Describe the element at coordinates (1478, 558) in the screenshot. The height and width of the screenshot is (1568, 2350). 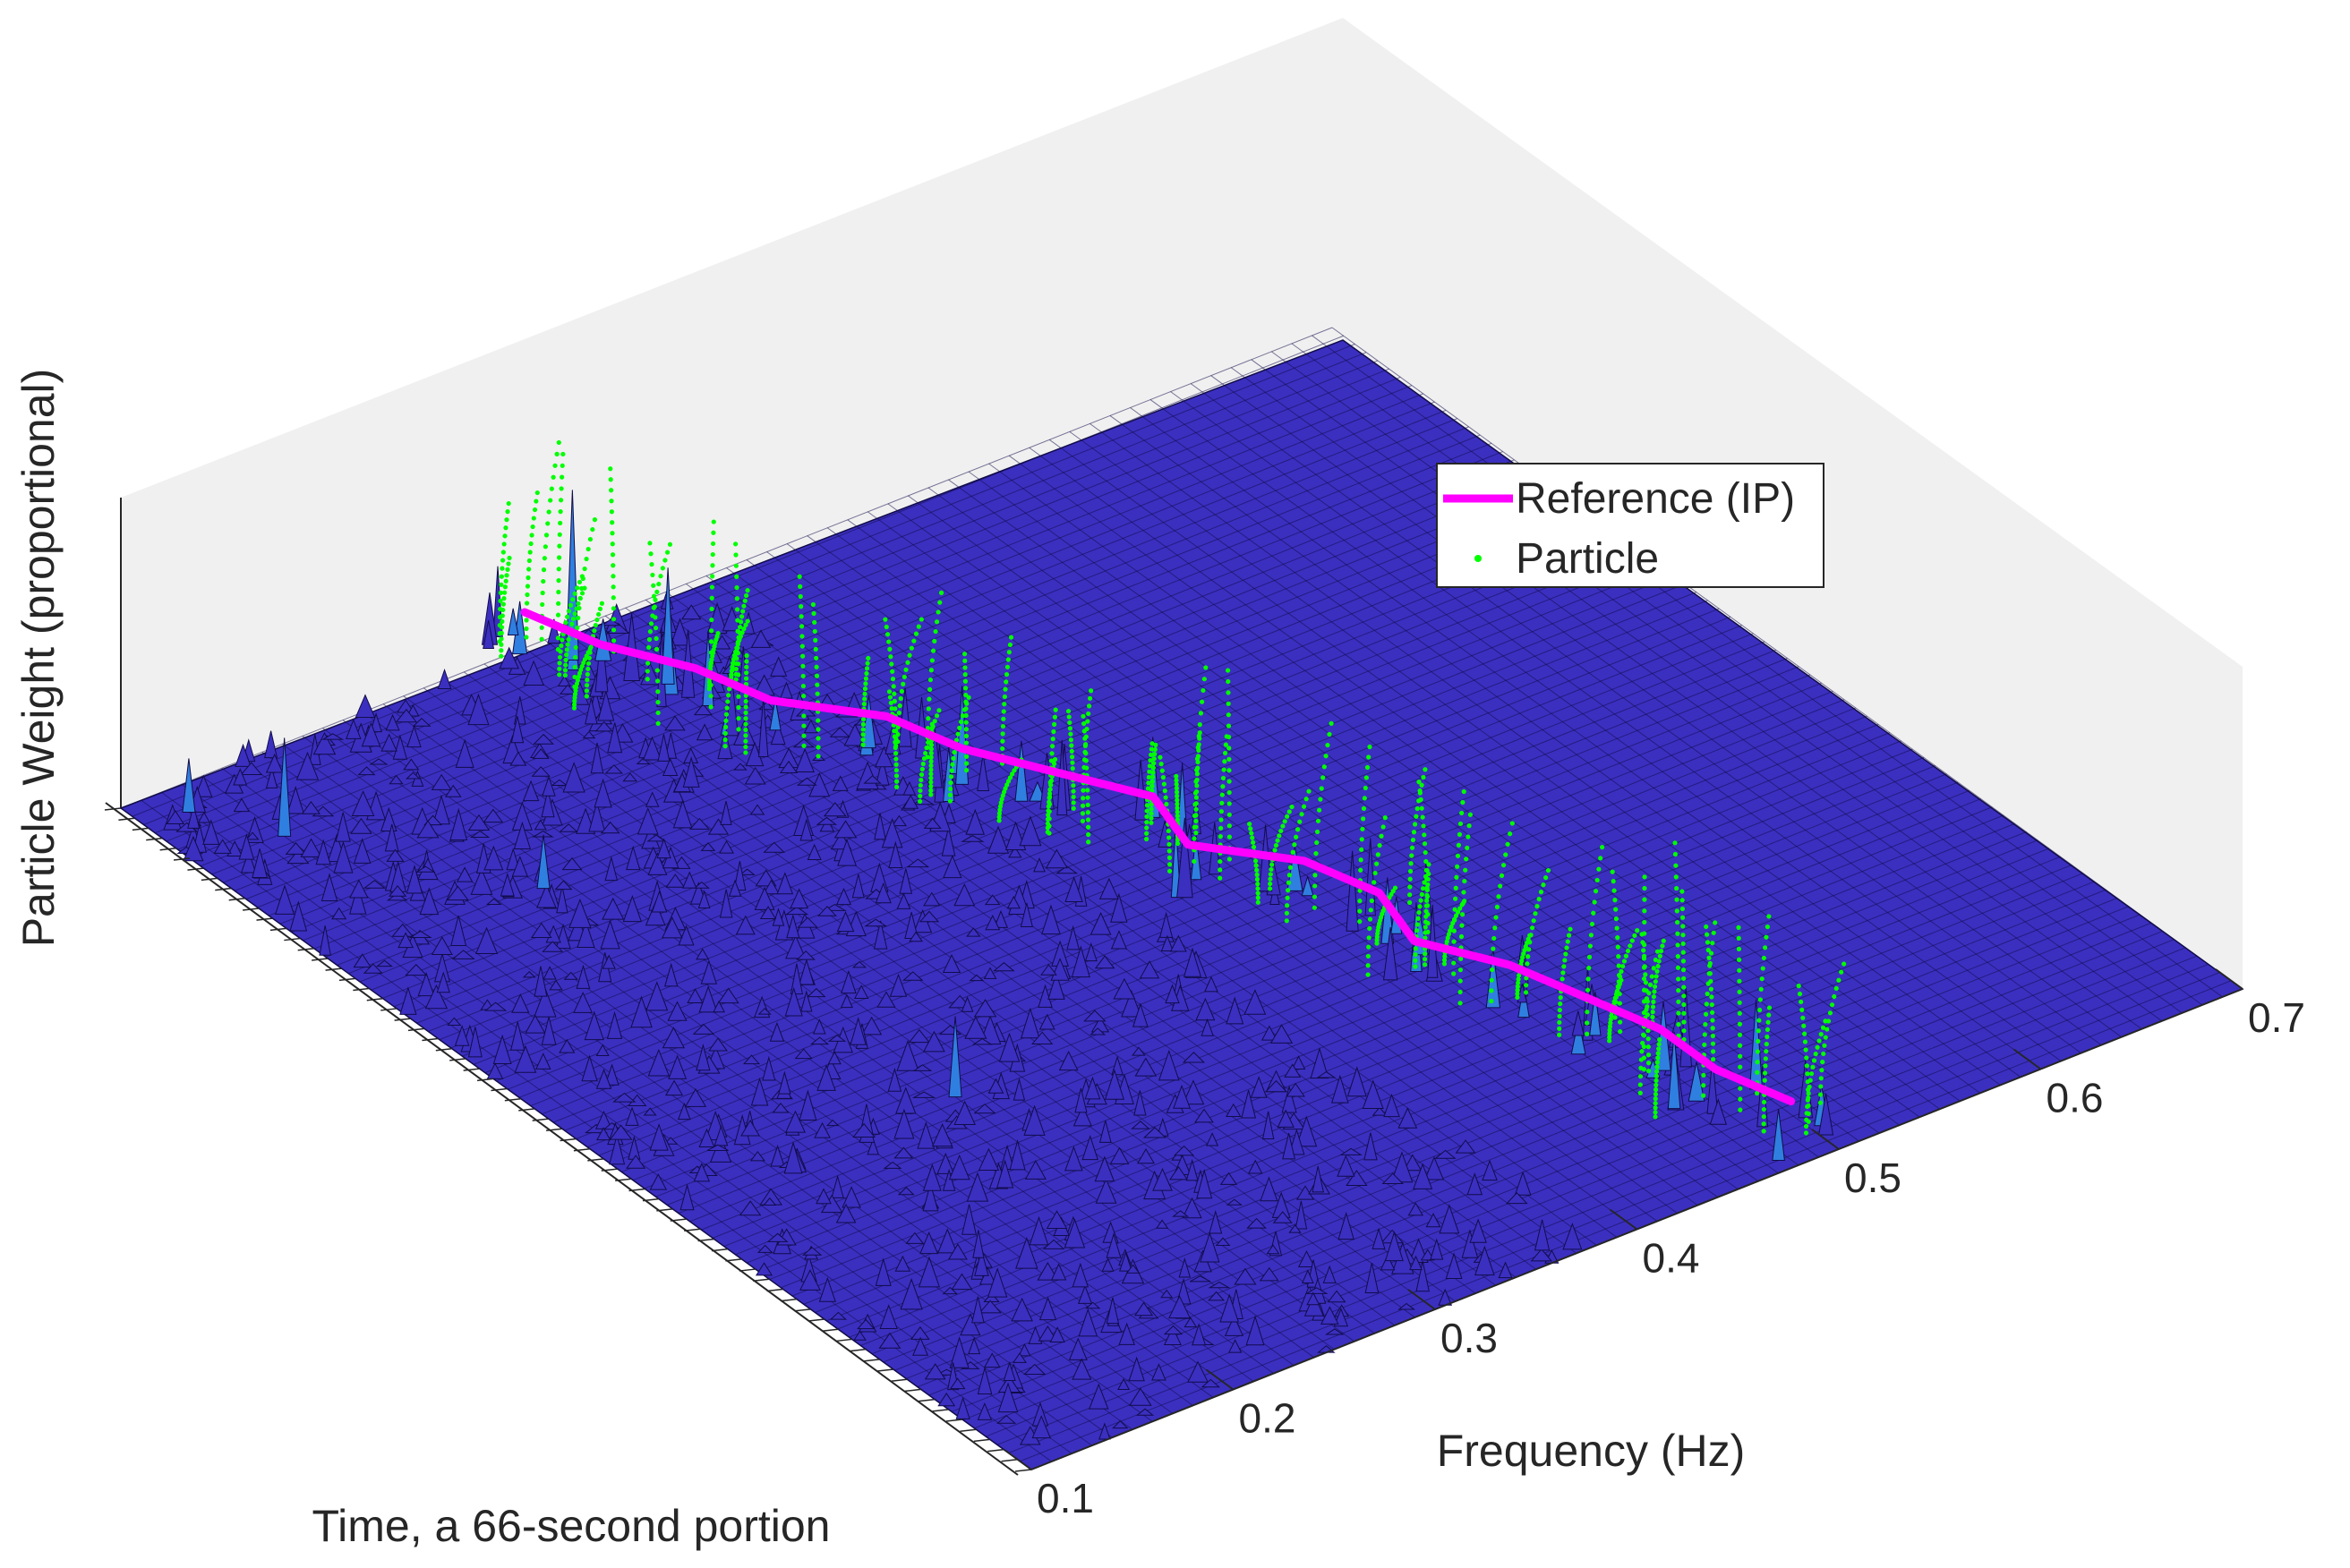
I see `legend-particle-swatch` at that location.